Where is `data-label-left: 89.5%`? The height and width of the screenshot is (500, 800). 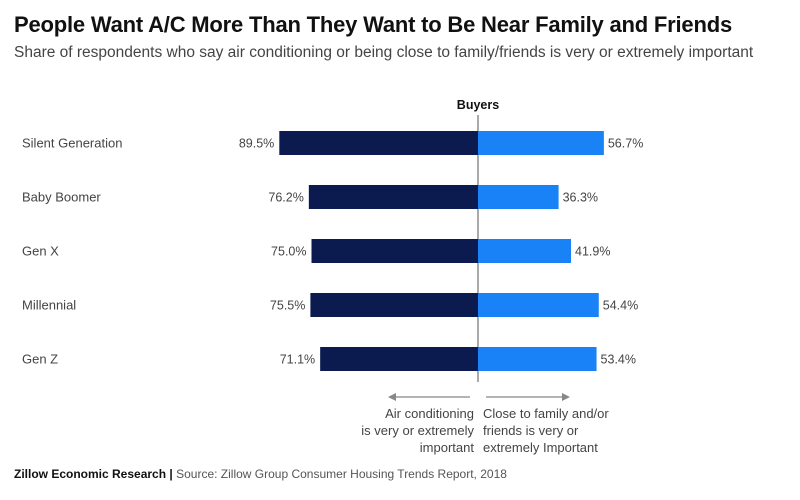
data-label-left: 89.5% is located at coordinates (256, 144).